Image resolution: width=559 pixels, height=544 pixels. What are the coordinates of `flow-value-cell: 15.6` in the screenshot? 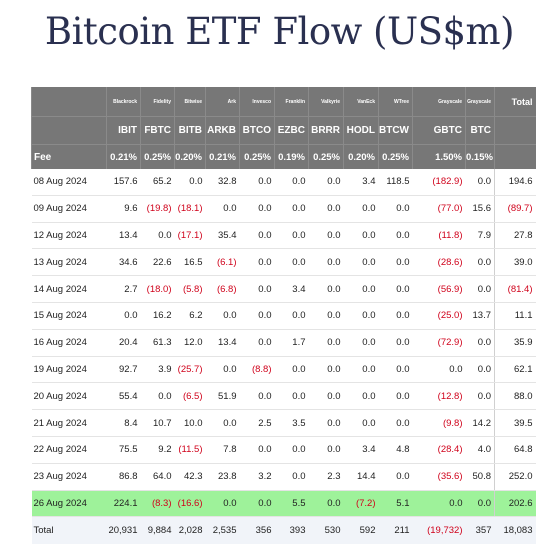 It's located at (480, 209).